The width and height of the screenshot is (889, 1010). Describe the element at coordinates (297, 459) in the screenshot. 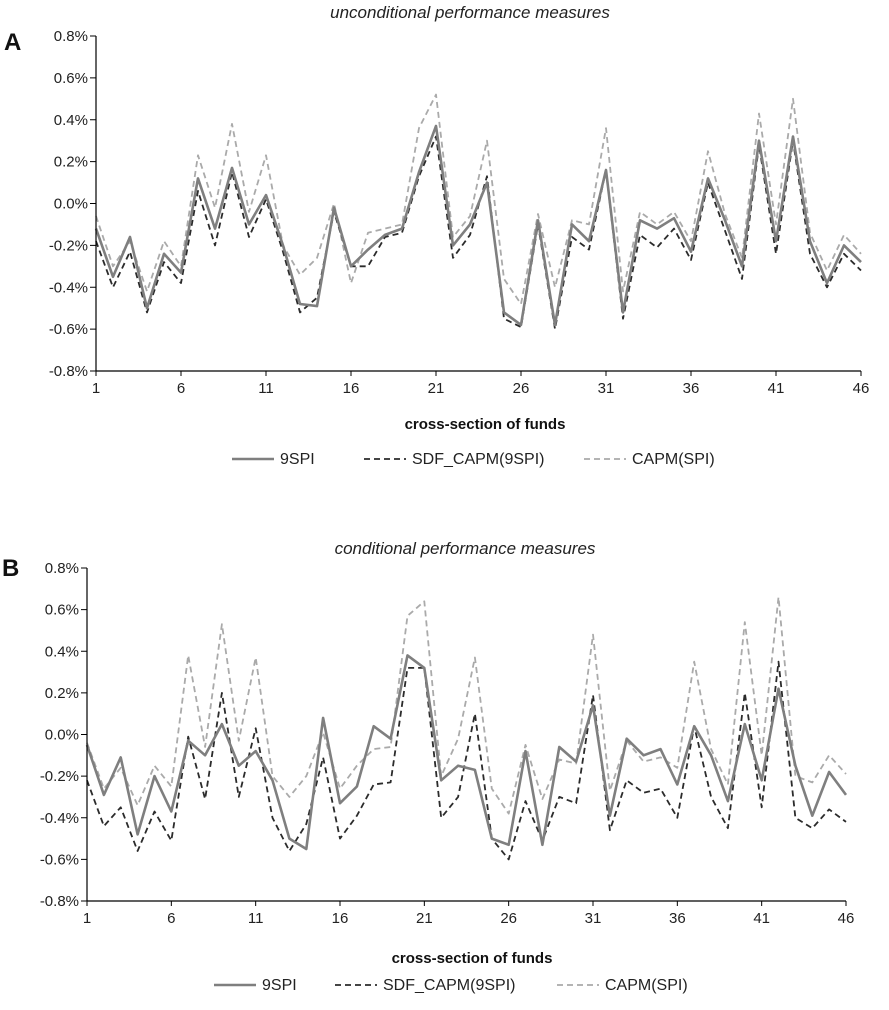

I see `panel-a-legend-label: 9SPI` at that location.